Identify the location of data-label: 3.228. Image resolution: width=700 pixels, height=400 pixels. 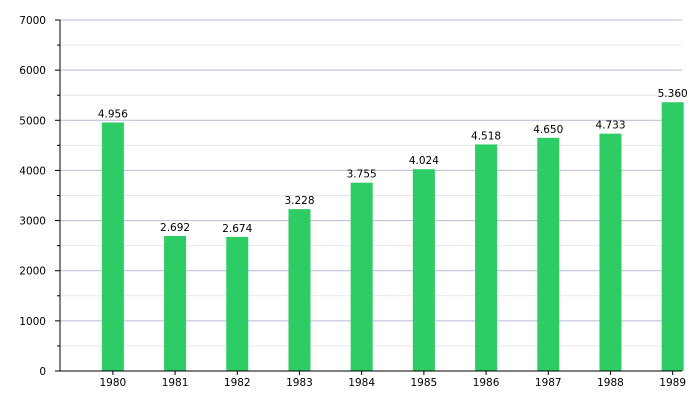
(299, 201).